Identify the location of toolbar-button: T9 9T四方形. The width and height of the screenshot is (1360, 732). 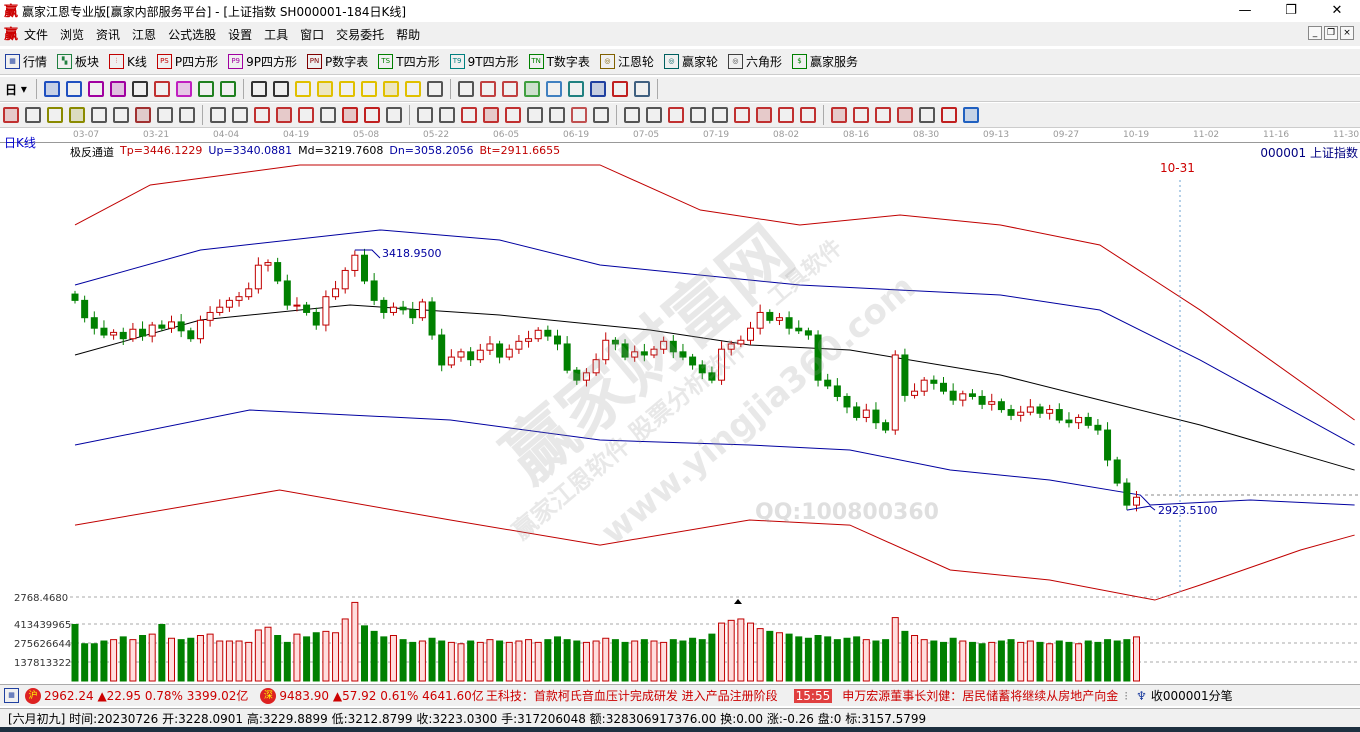
(484, 61).